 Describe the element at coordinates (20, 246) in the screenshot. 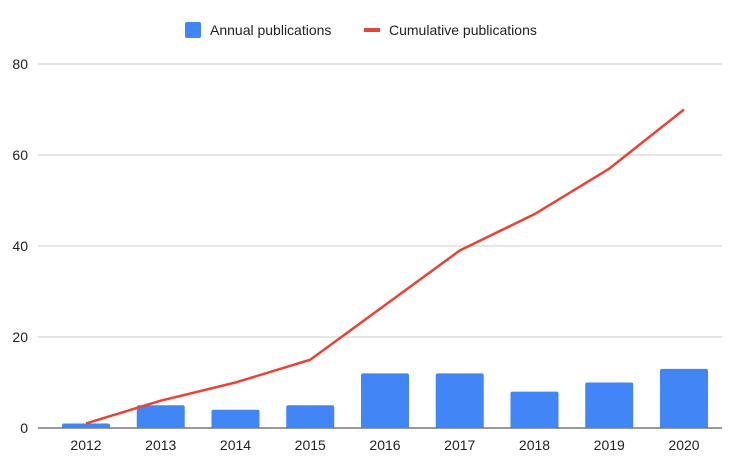

I see `y-tick-label: 40` at that location.